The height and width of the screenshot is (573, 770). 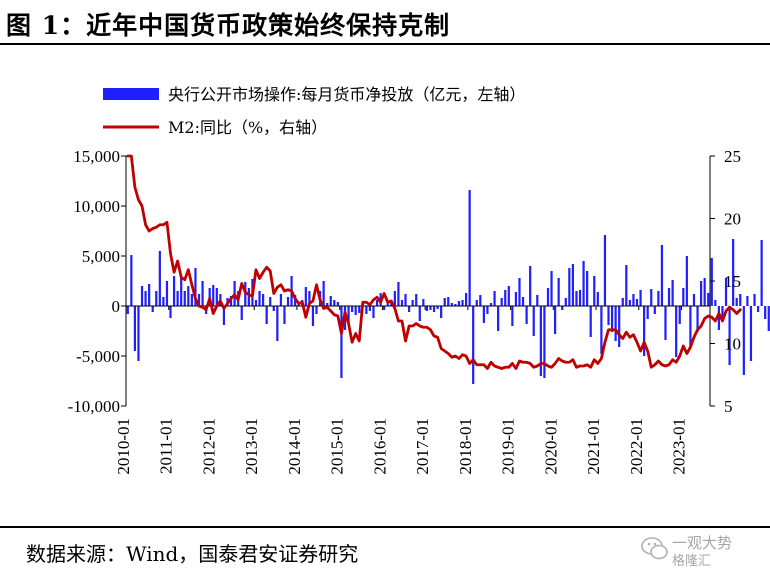 What do you see at coordinates (192, 554) in the screenshot?
I see `source-note: 数据来源：Wind，国泰君安证券研究` at bounding box center [192, 554].